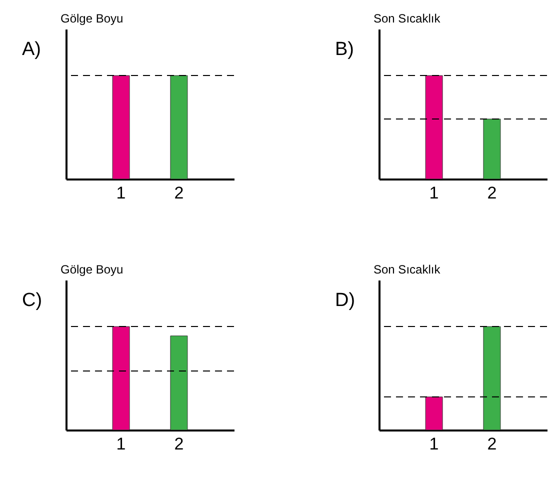 The width and height of the screenshot is (560, 479). Describe the element at coordinates (32, 300) in the screenshot. I see `text: C)` at that location.